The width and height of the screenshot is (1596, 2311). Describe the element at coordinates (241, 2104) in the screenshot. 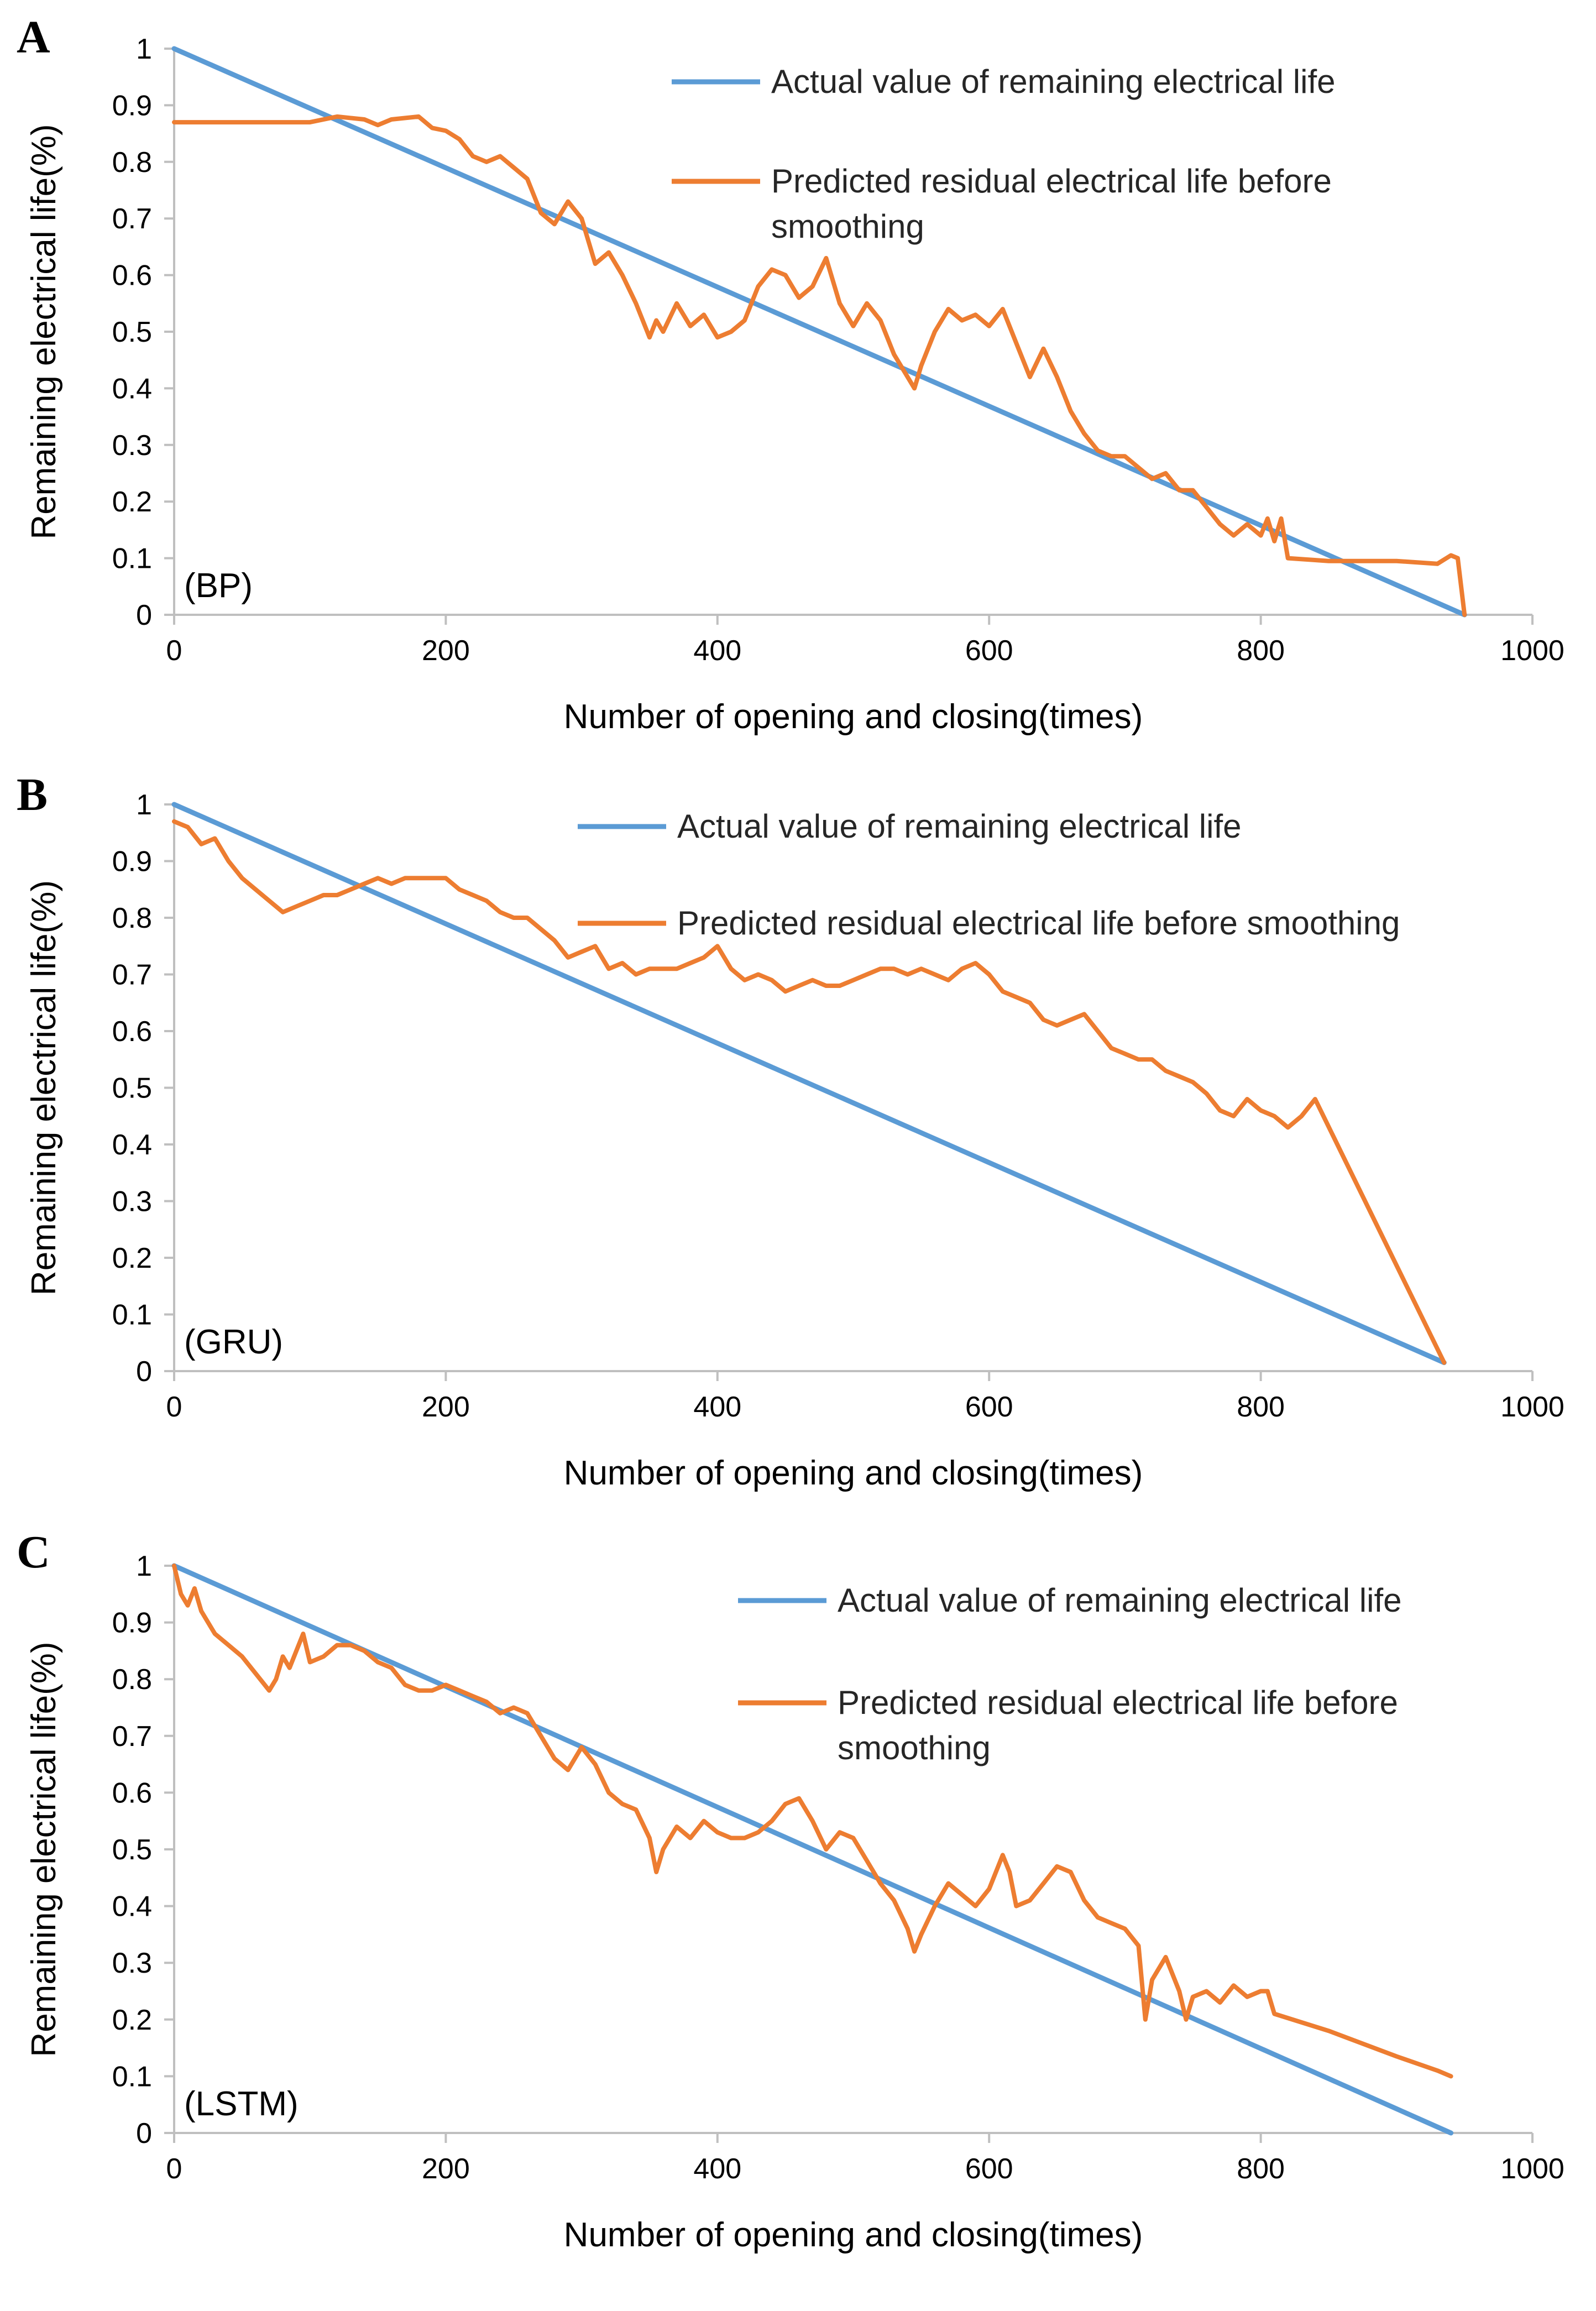

I see `panel-model-label: (LSTM)` at that location.